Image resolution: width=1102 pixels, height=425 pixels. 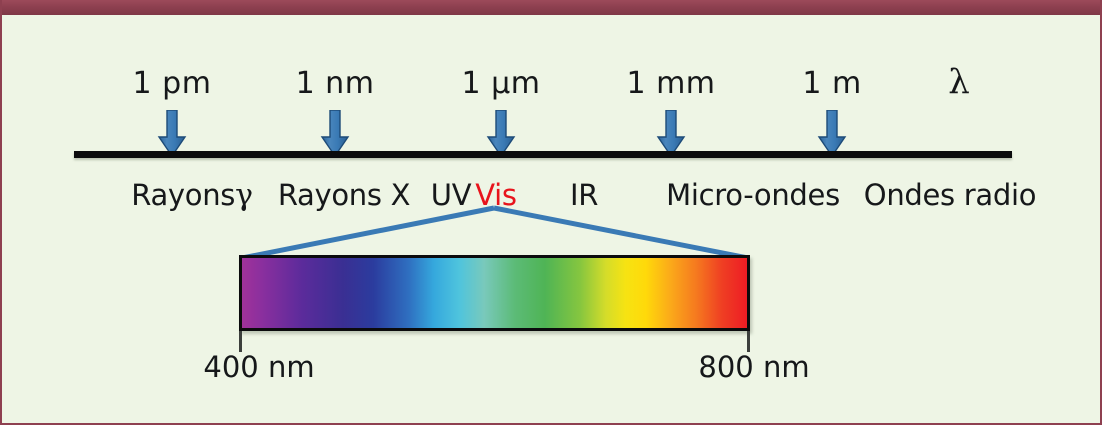 What do you see at coordinates (671, 134) in the screenshot?
I see `arrow-down-icon-1mm` at bounding box center [671, 134].